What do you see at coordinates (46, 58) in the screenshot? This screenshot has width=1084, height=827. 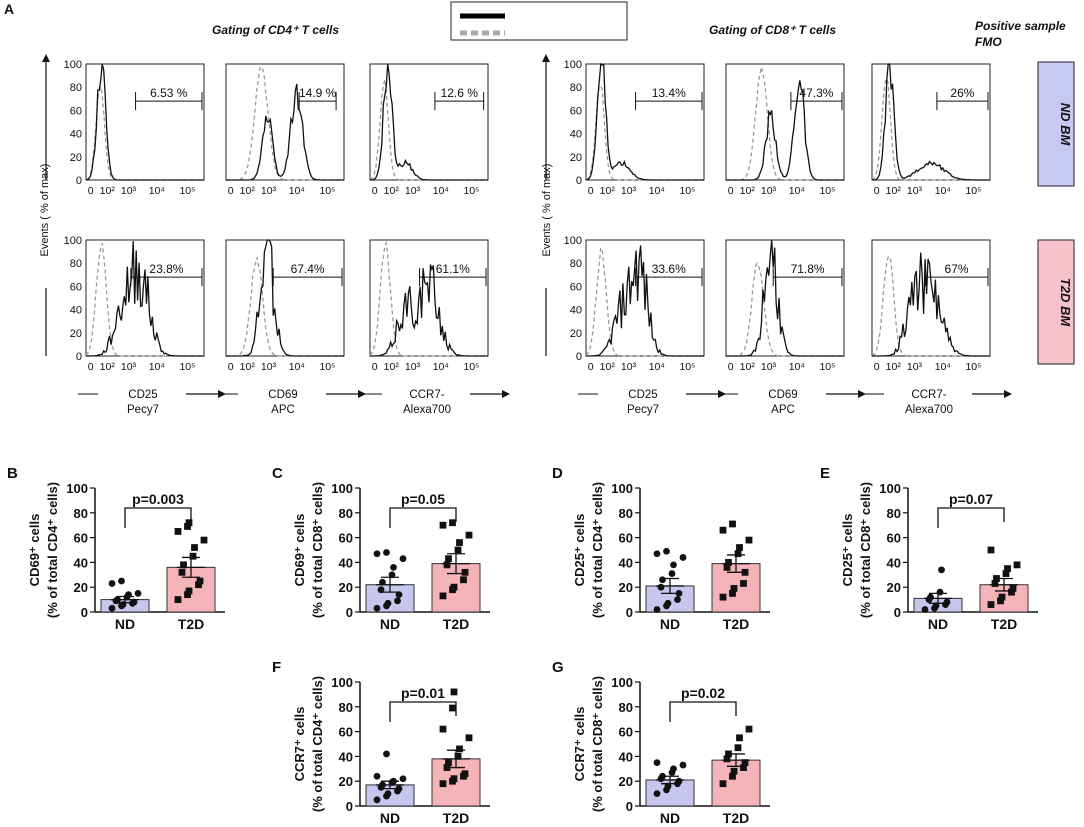 I see `hist-cd4-nd-cd25-yaxis-arrowhead` at bounding box center [46, 58].